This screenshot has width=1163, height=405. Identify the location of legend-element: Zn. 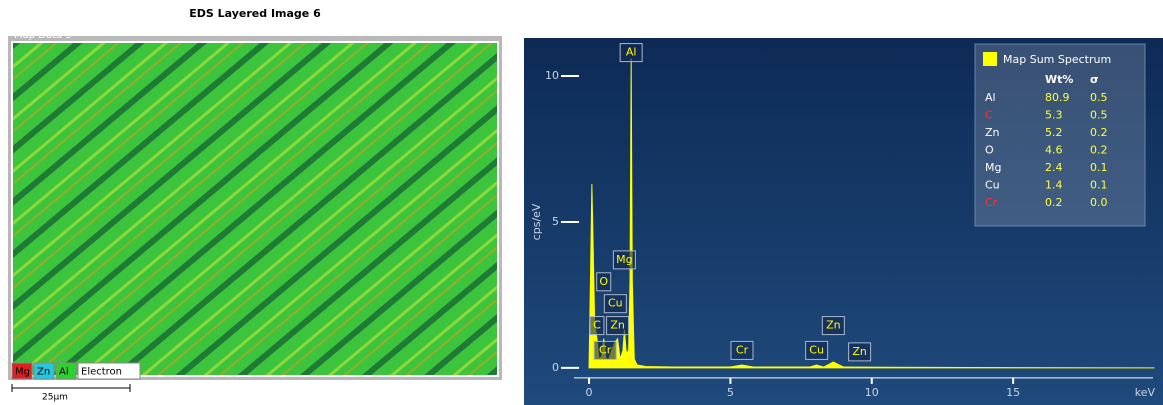
(992, 132).